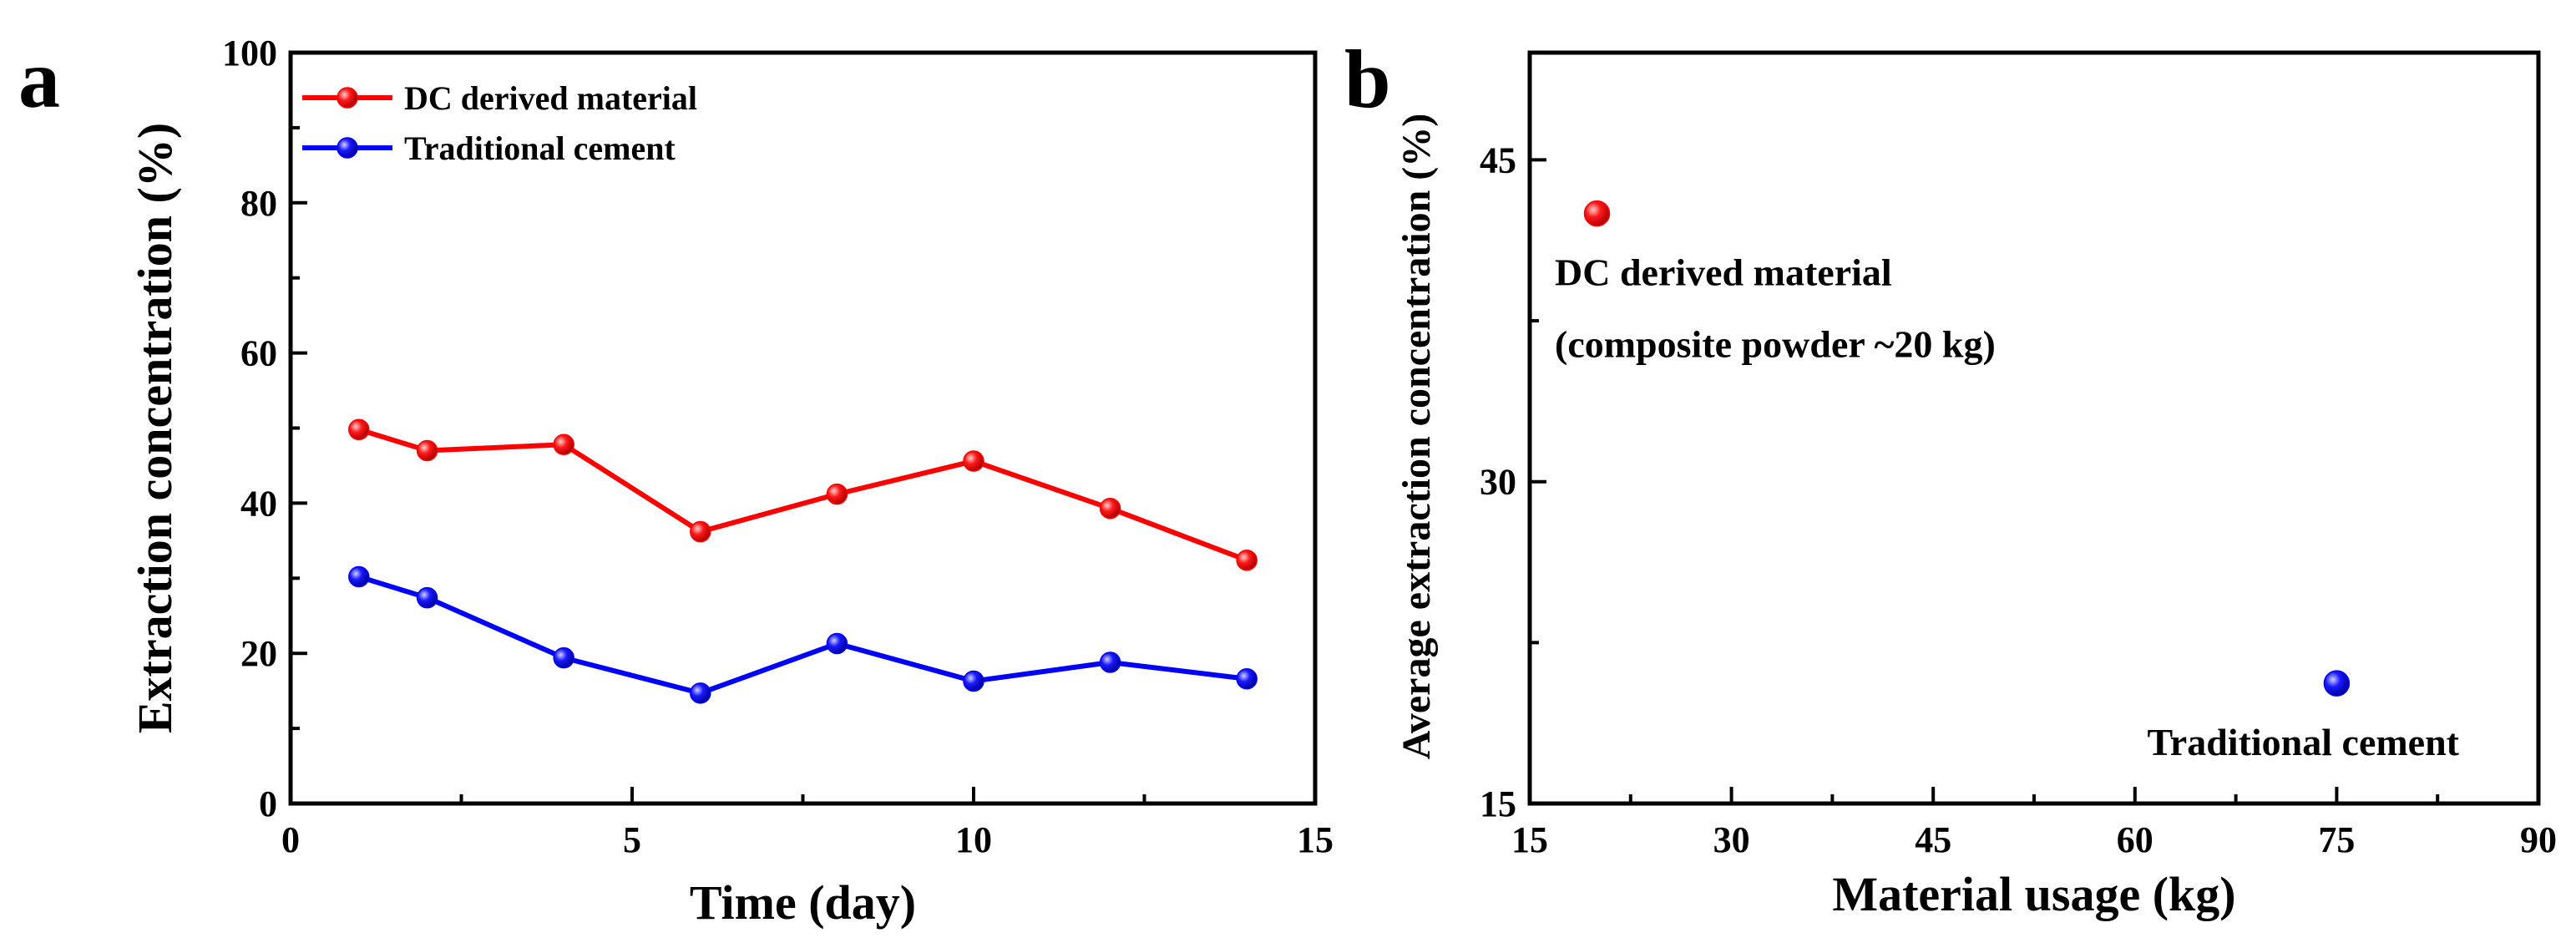  Describe the element at coordinates (1498, 160) in the screenshot. I see `panel-b-y-tick-label: 45` at that location.